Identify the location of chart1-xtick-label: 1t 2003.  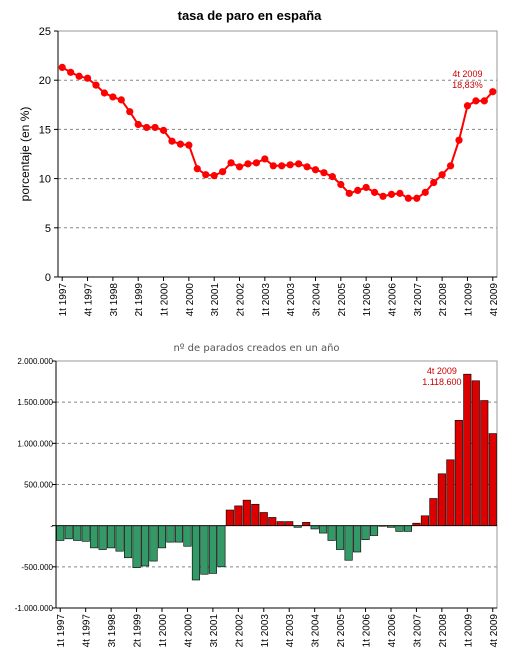
(266, 300).